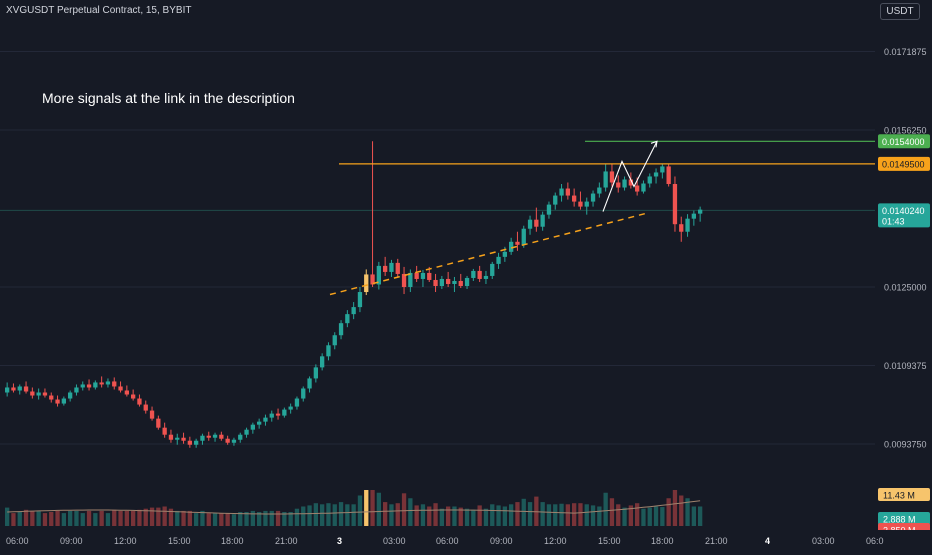  I want to click on volume-tag-value: 2.888 M, so click(899, 520).